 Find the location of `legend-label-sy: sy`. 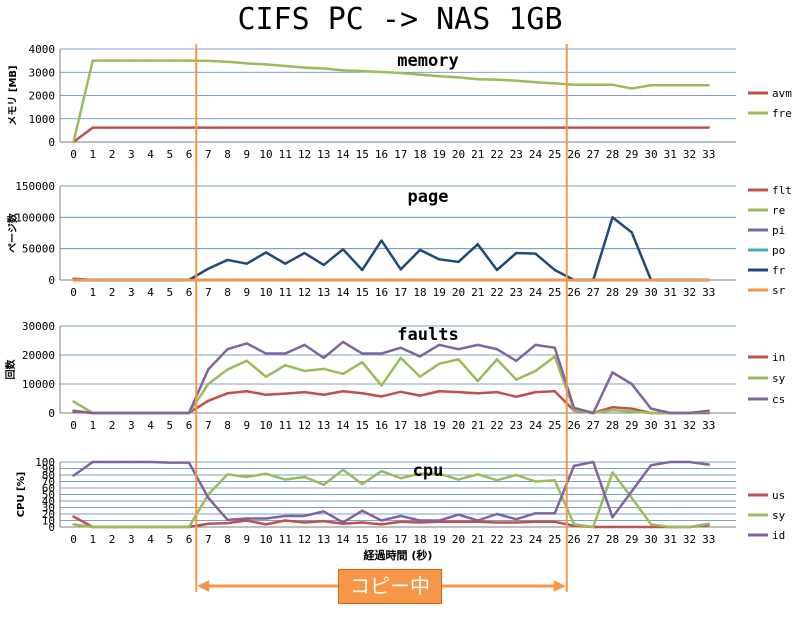

legend-label-sy: sy is located at coordinates (779, 378).